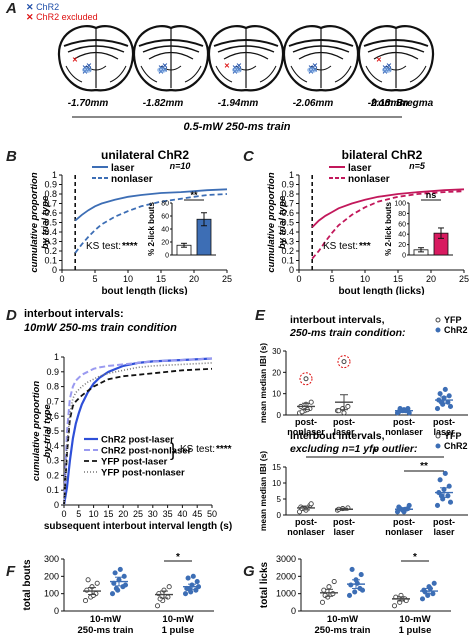  I want to click on legend-label-chr2-excluded: ChR2 excluded, so click(67, 17).